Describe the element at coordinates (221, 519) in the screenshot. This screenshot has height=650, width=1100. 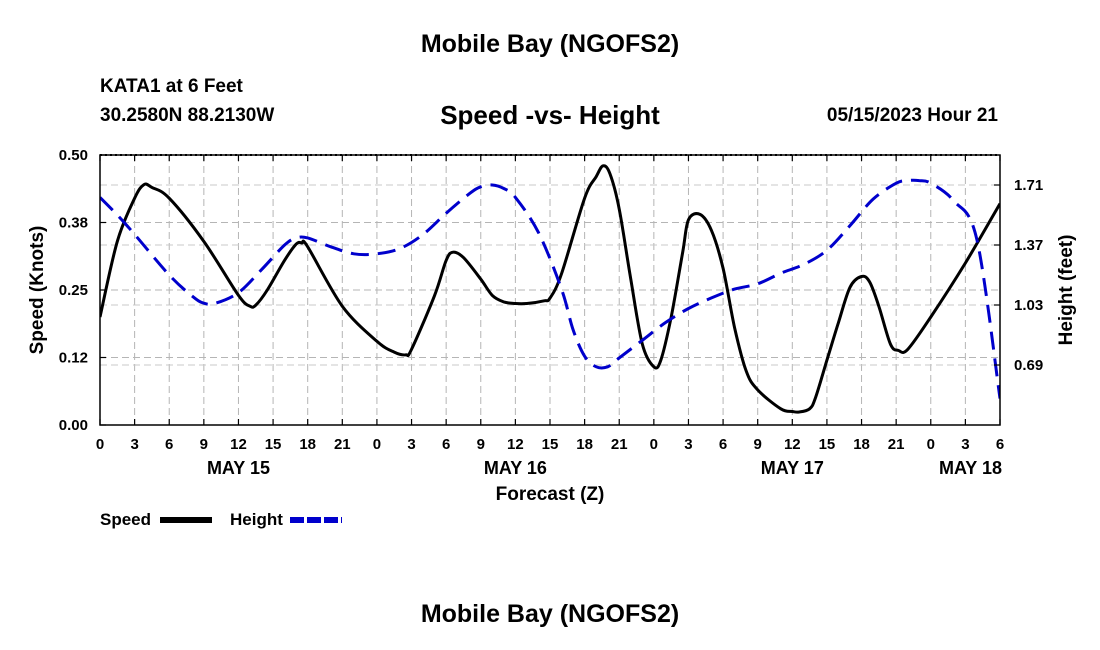
I see `legend: Speed Height` at that location.